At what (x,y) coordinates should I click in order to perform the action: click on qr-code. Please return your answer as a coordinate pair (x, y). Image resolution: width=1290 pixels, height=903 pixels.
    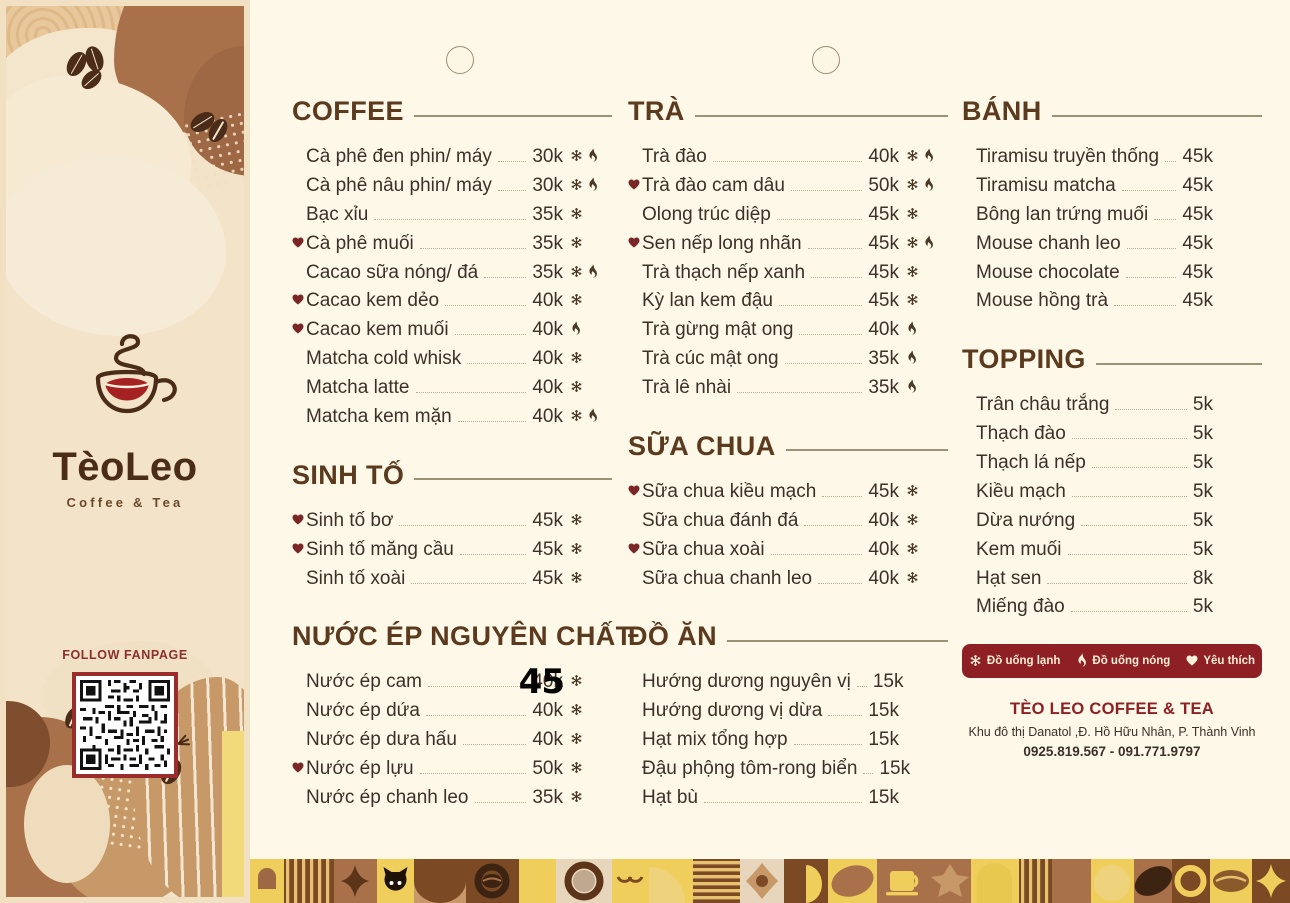
    Looking at the image, I should click on (125, 725).